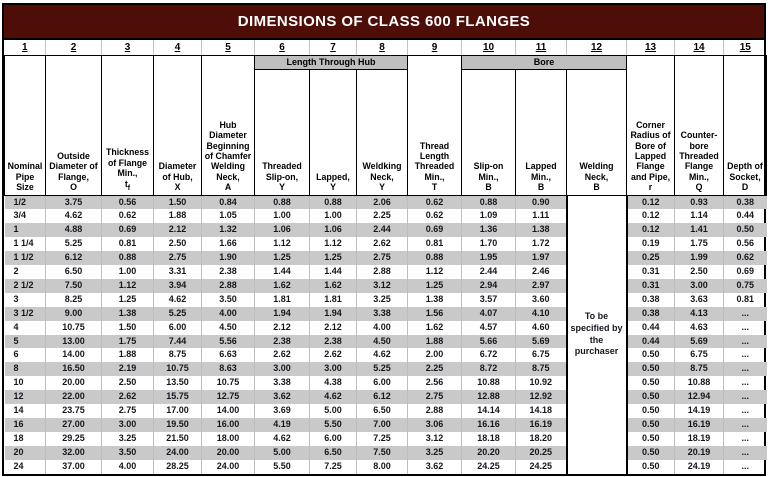 This screenshot has height=477, width=768. Describe the element at coordinates (73, 299) in the screenshot. I see `value-cell: 8.25` at that location.